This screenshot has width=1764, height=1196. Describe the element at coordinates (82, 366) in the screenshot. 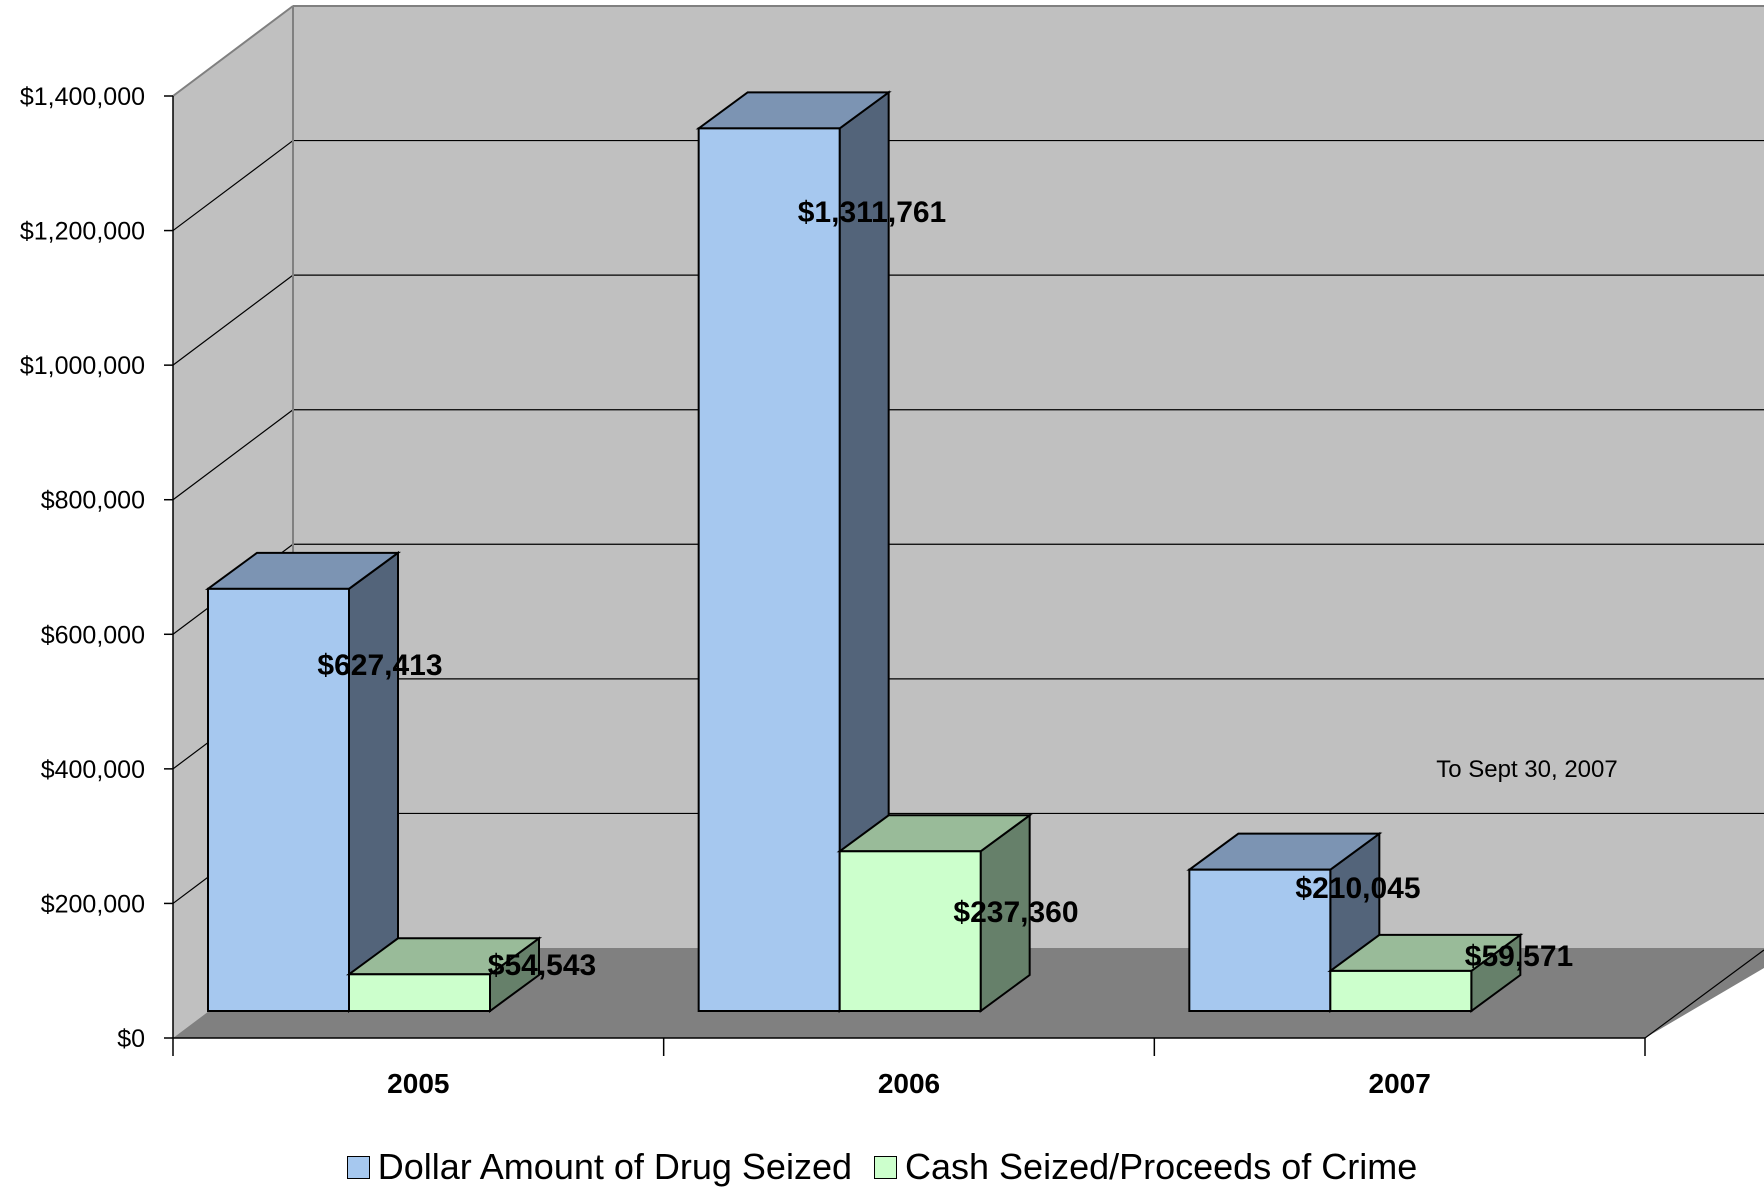

I see `y-tick-label: $1,000,000` at that location.